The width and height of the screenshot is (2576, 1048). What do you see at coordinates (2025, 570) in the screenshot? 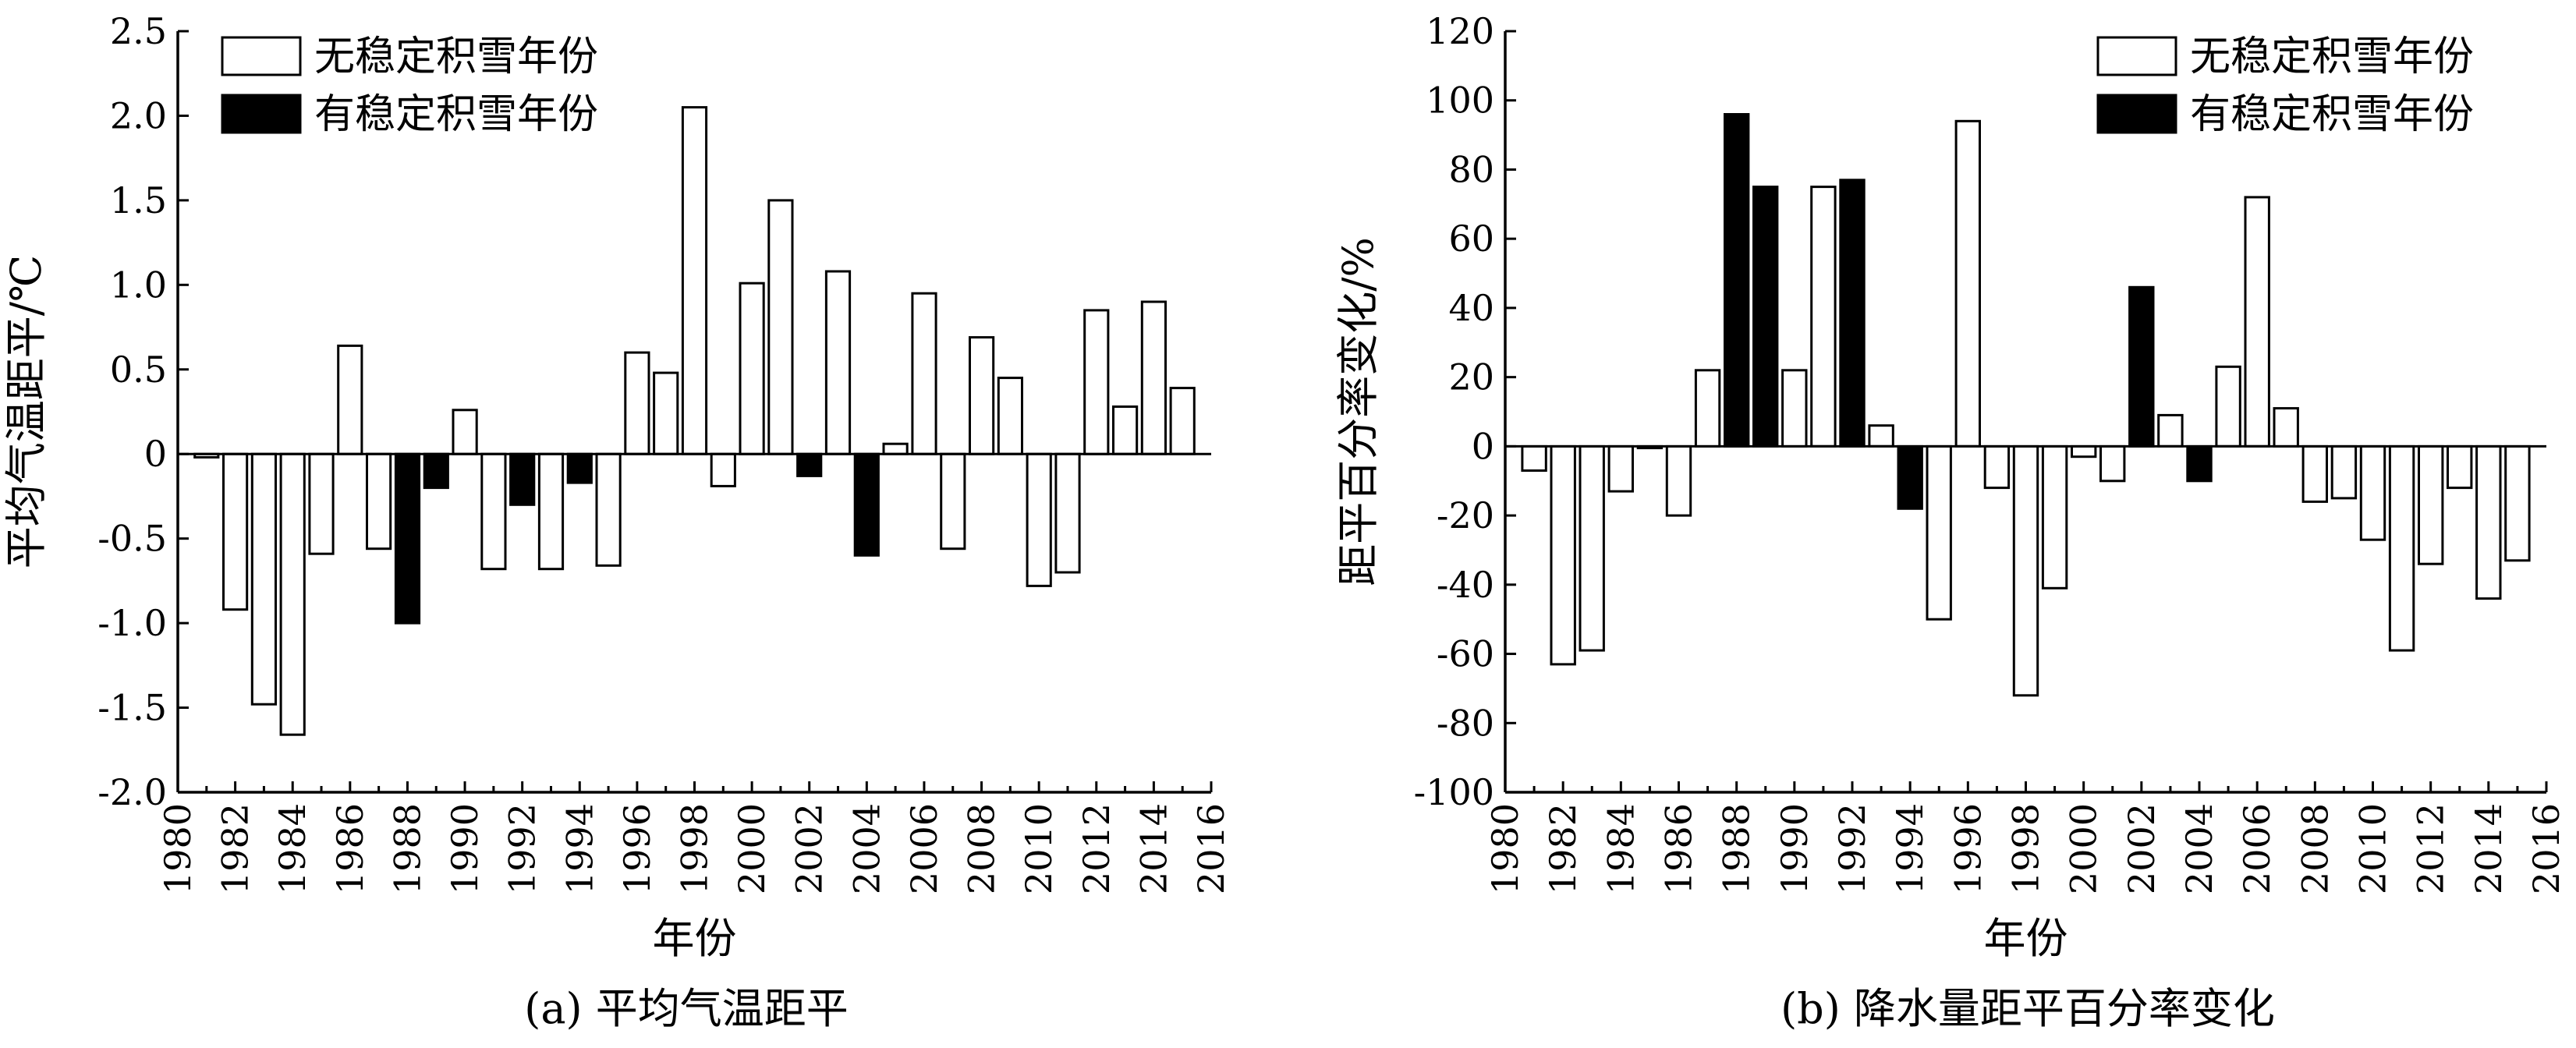
I see `bar-1998` at bounding box center [2025, 570].